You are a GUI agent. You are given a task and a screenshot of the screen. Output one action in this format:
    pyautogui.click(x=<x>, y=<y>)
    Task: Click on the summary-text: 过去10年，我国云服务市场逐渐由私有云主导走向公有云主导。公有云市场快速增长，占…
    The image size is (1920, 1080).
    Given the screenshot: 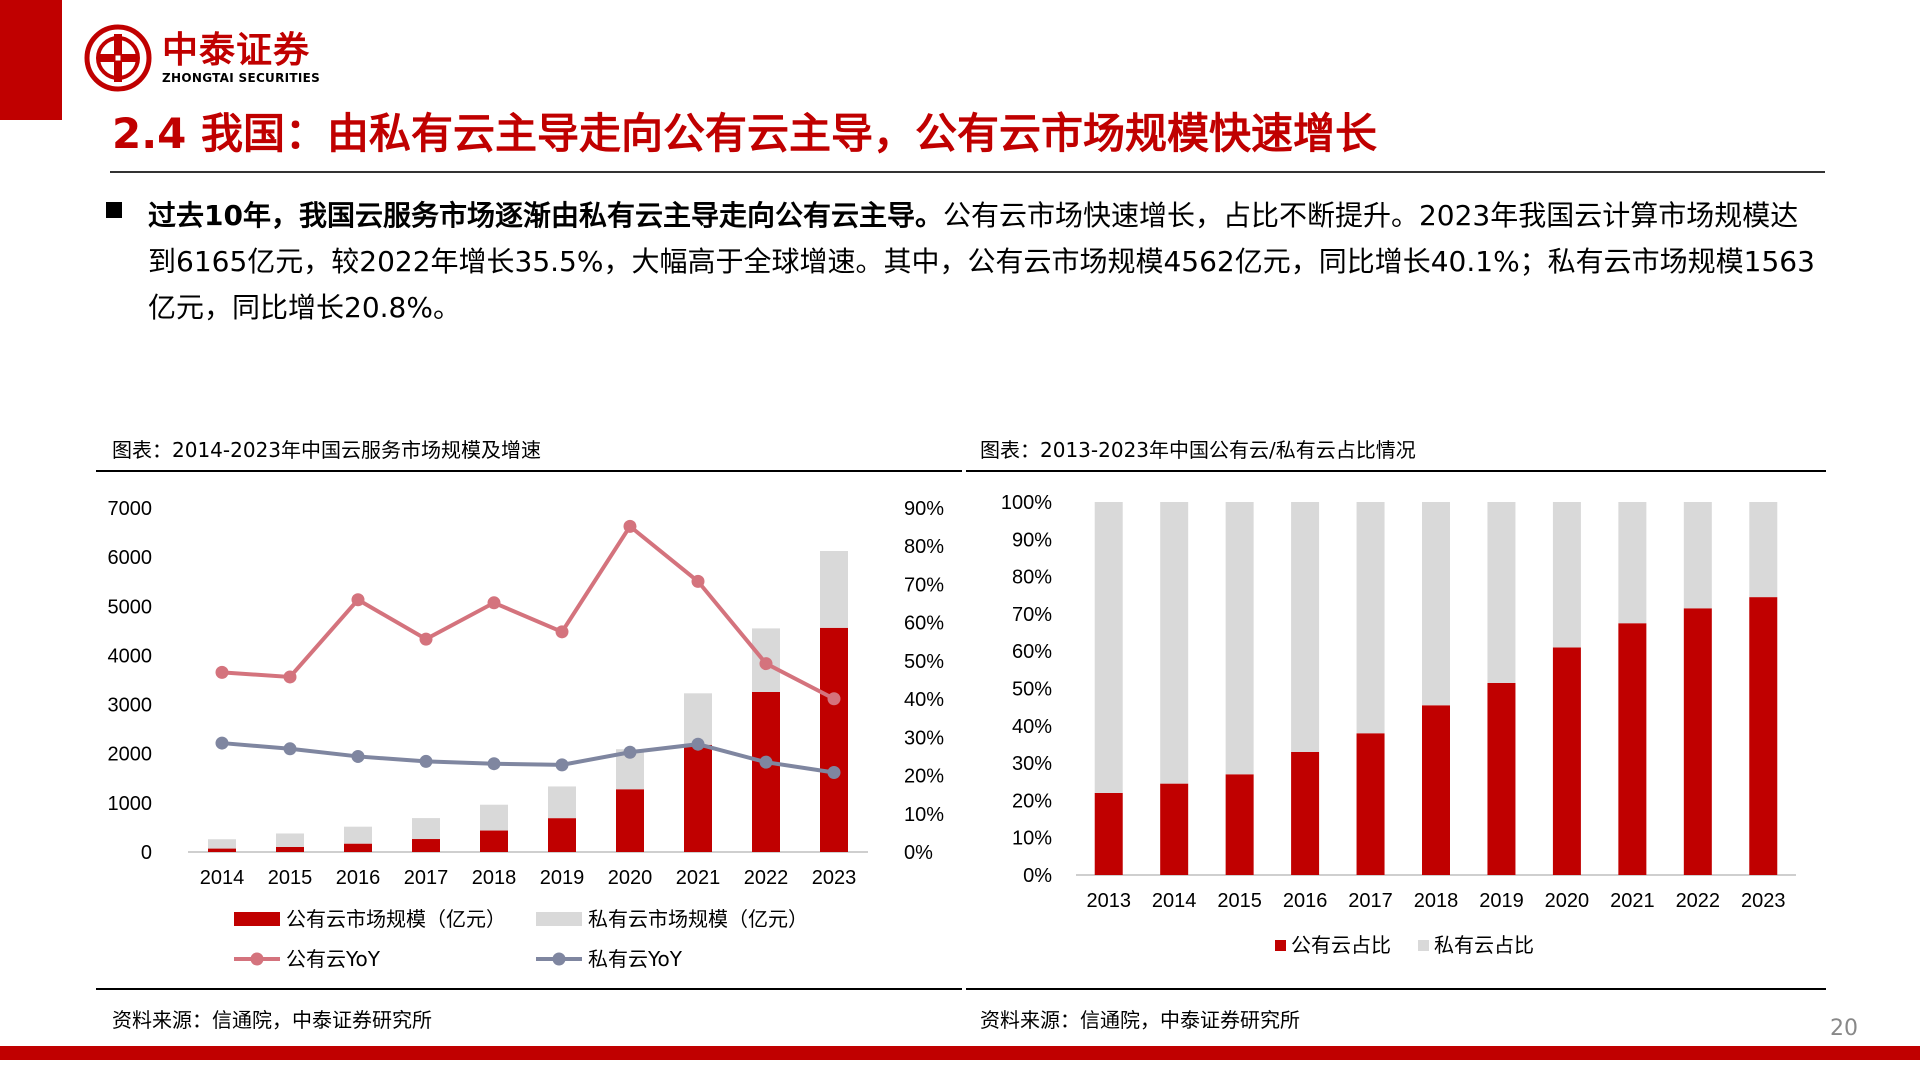 What is the action you would take?
    pyautogui.click(x=983, y=262)
    